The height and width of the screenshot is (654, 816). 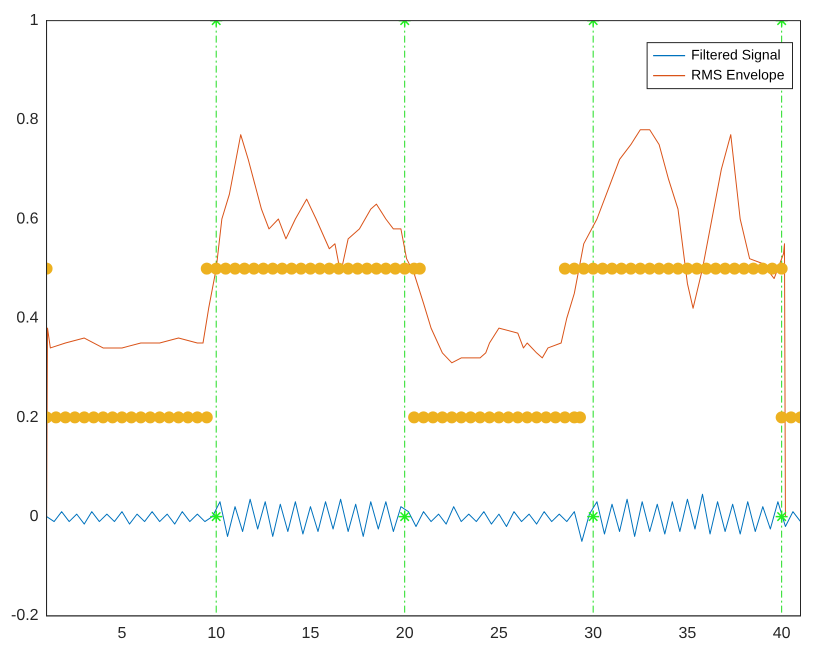 What do you see at coordinates (27, 219) in the screenshot?
I see `y-tick-label: 0.6` at bounding box center [27, 219].